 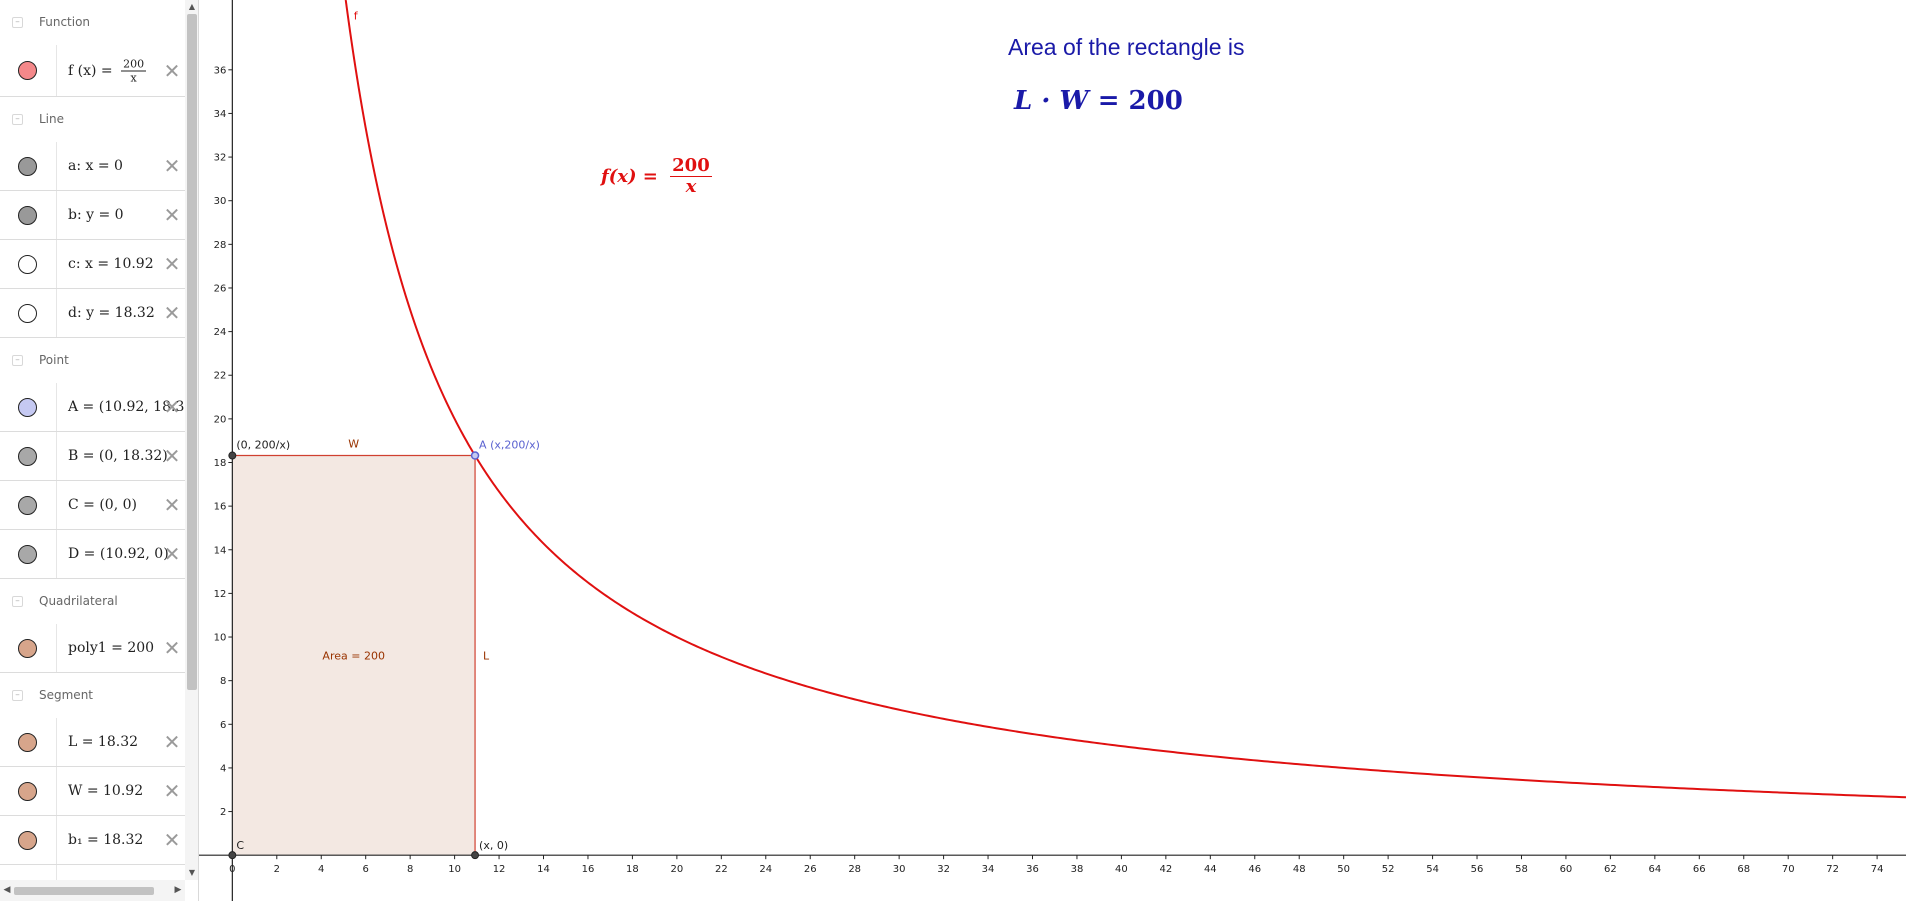 I want to click on area-formula-eq: =, so click(x=1108, y=101).